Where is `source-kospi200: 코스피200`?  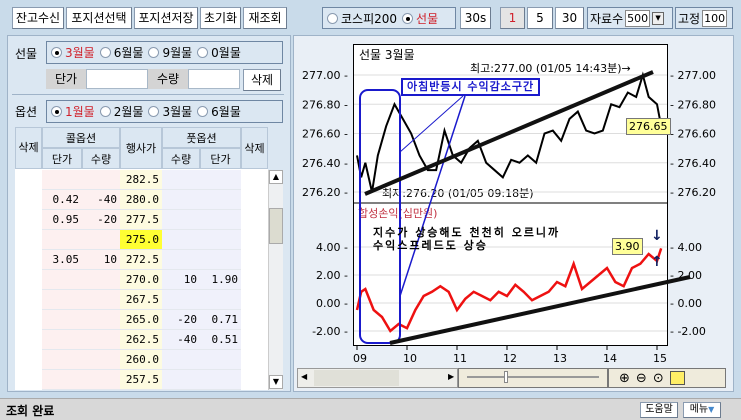 source-kospi200: 코스피200 is located at coordinates (362, 18).